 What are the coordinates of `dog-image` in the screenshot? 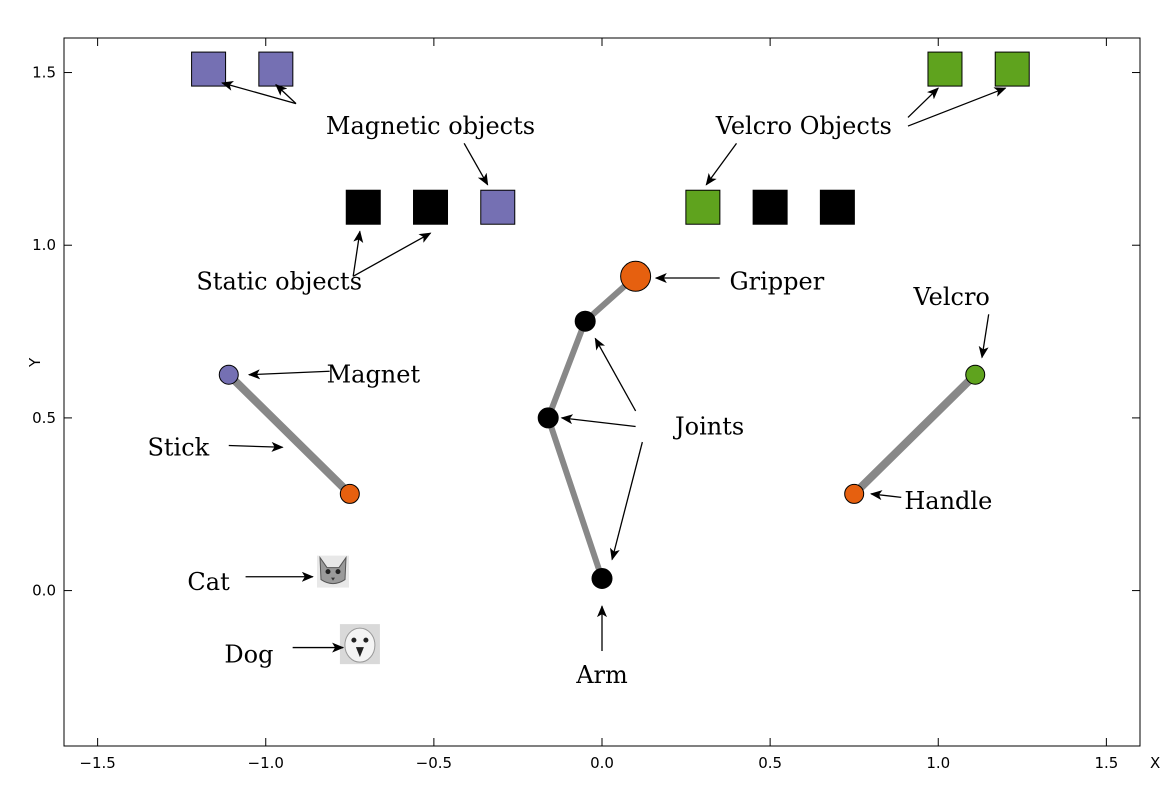 It's located at (359, 644).